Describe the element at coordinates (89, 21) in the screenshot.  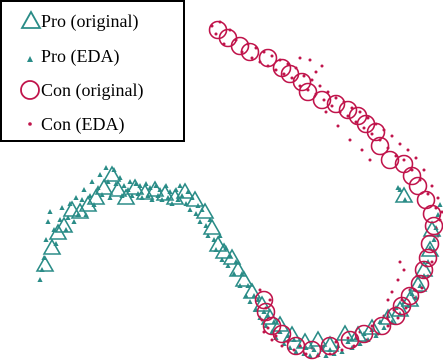
I see `legend-label-pro-original: Pro (original)` at that location.